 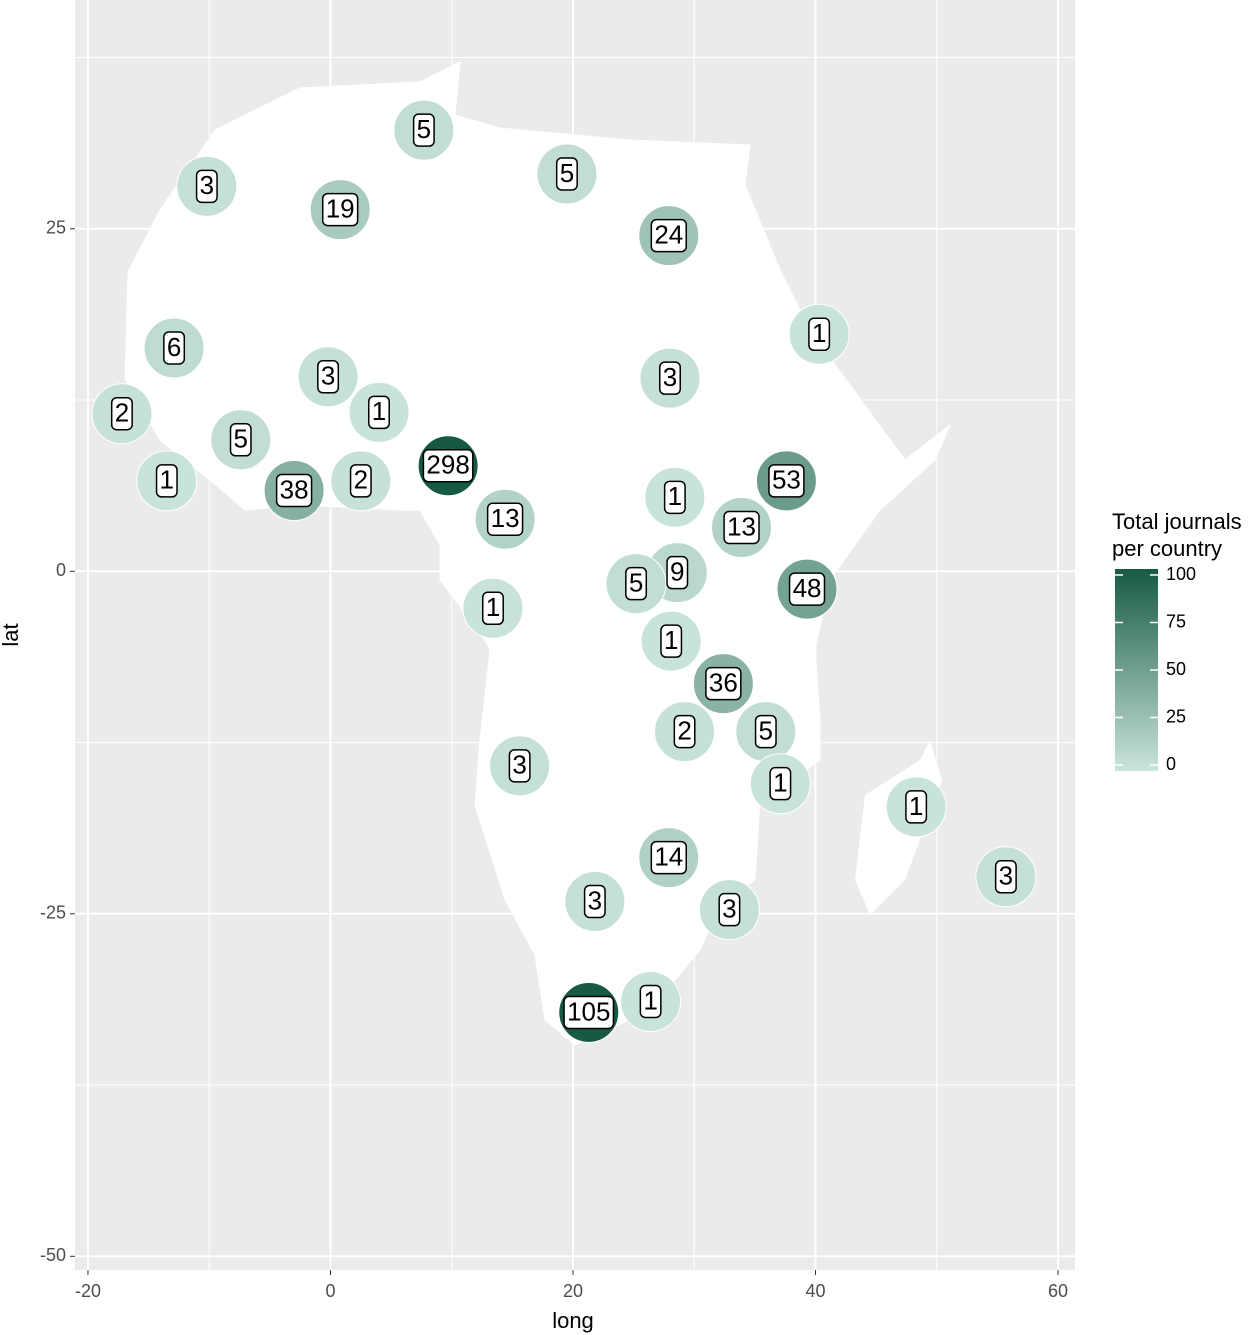 I want to click on value-label: 24, so click(x=669, y=235).